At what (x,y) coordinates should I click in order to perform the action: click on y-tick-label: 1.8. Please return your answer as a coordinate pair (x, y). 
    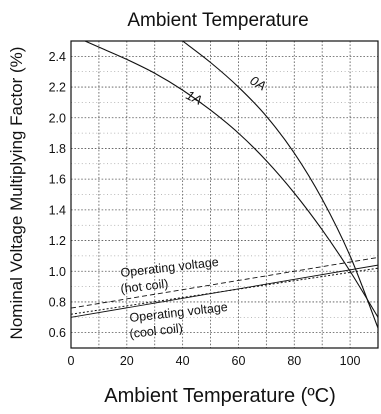
    Looking at the image, I should click on (57, 149).